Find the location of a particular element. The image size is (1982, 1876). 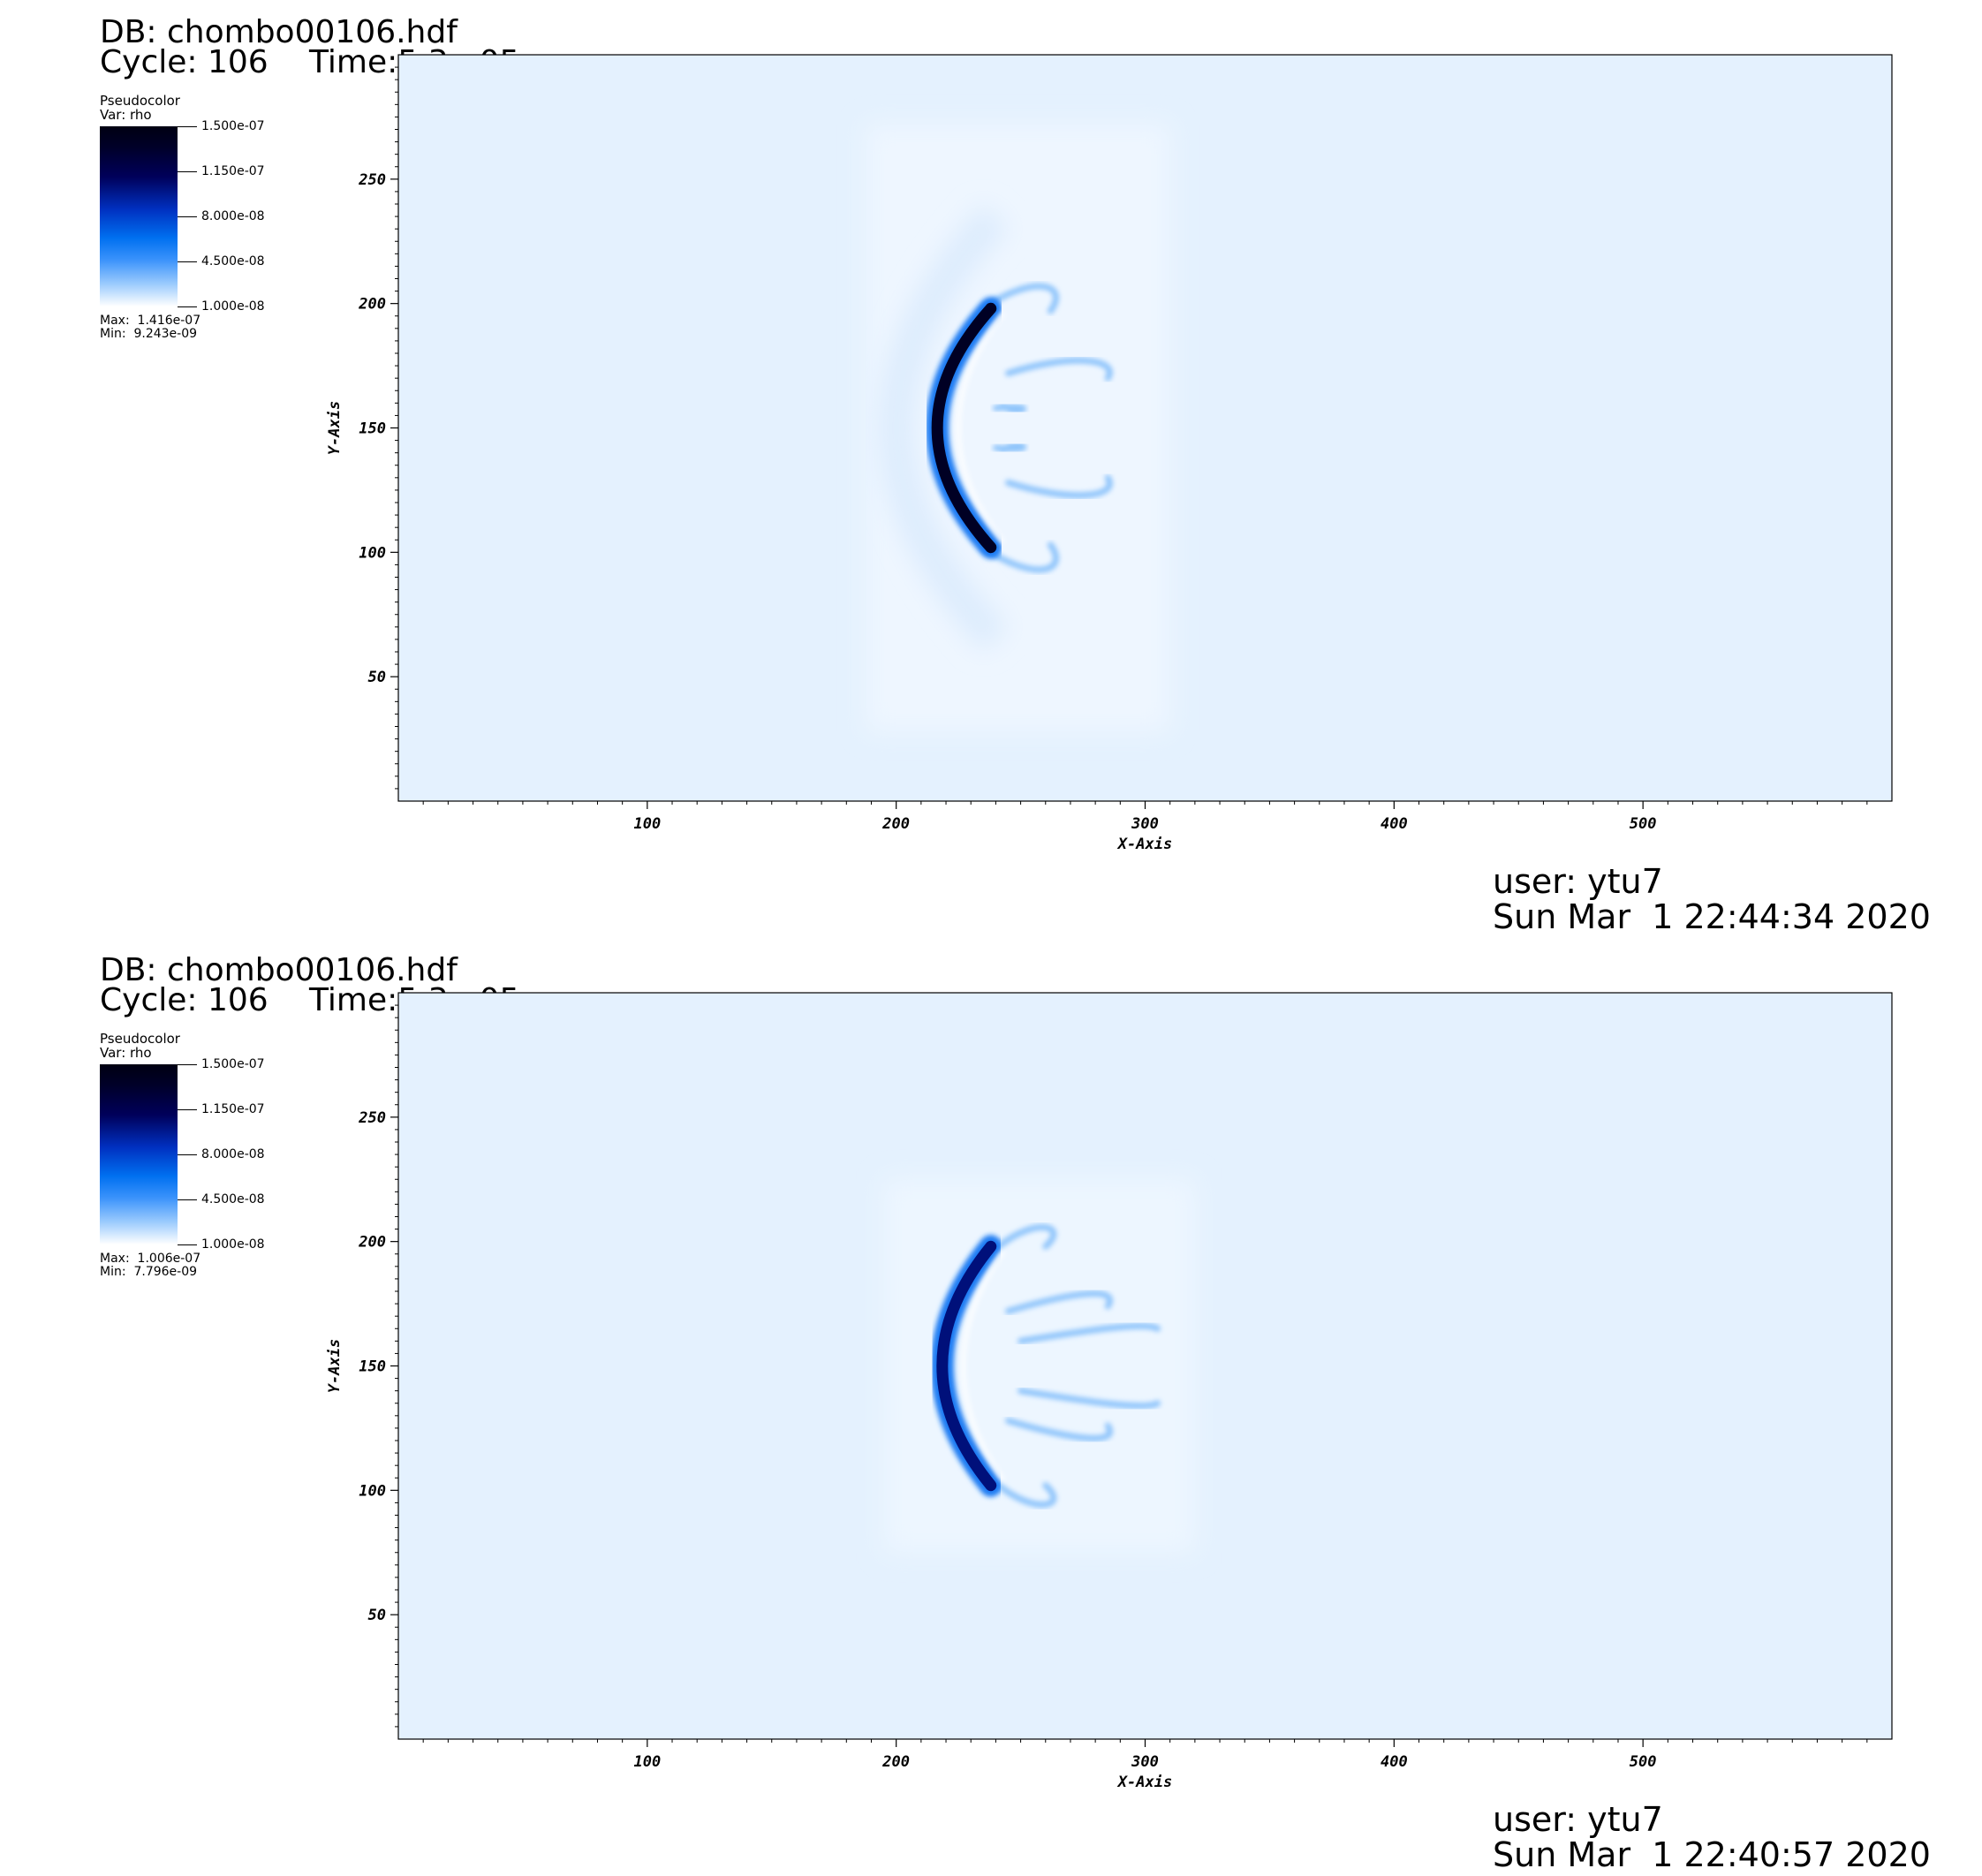

legend-min: Min: 9.243e-09 is located at coordinates (149, 334).